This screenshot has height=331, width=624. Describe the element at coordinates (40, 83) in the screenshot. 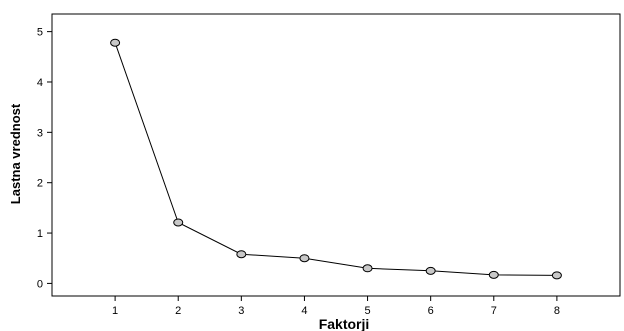

I see `y-tick-label: 4` at that location.